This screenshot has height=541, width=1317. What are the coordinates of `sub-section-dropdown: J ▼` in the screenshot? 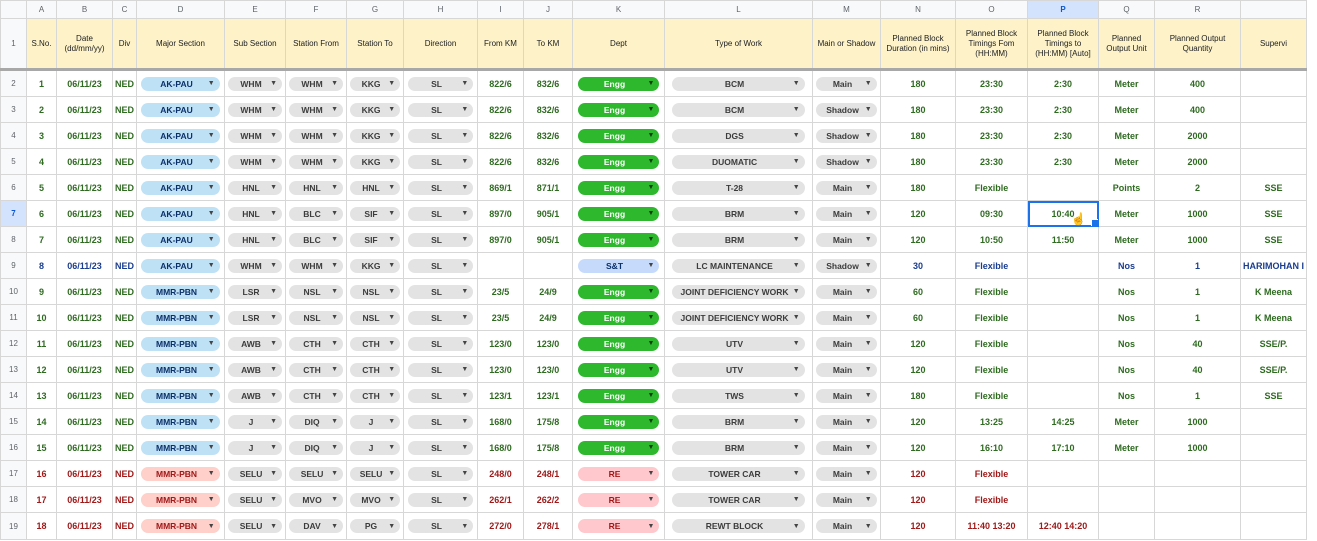 It's located at (255, 421).